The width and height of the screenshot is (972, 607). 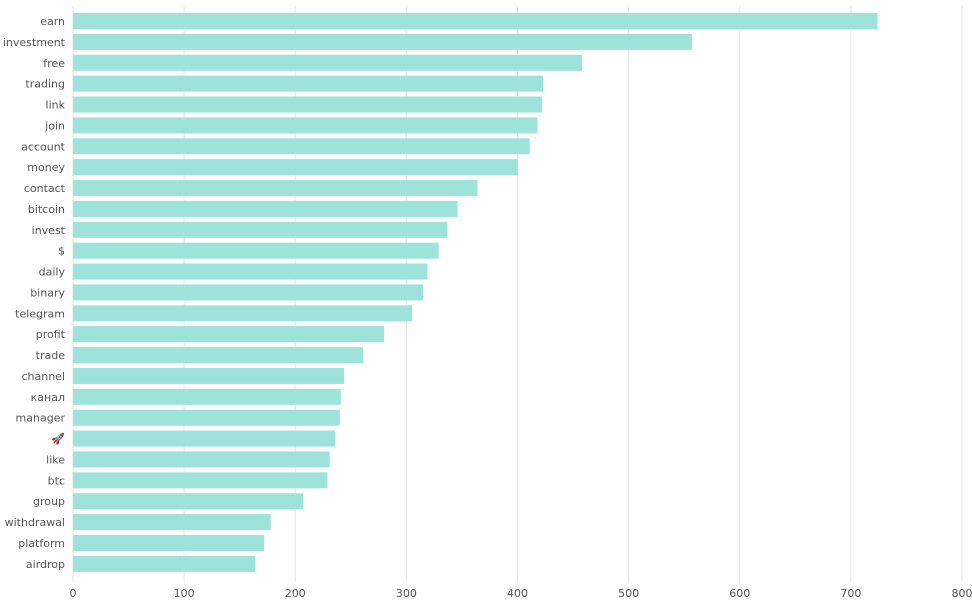 I want to click on category-label-2: free, so click(x=54, y=63).